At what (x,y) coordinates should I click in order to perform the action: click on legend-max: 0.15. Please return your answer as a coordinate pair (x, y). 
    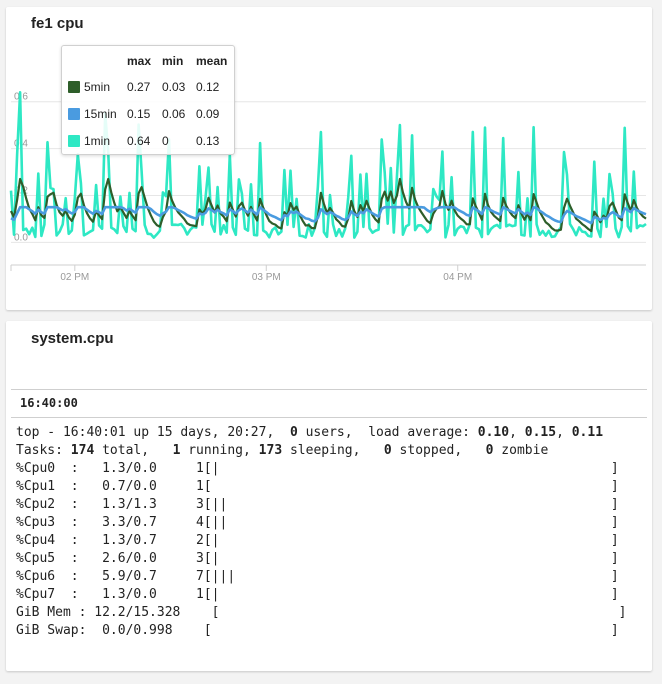
    Looking at the image, I should click on (139, 114).